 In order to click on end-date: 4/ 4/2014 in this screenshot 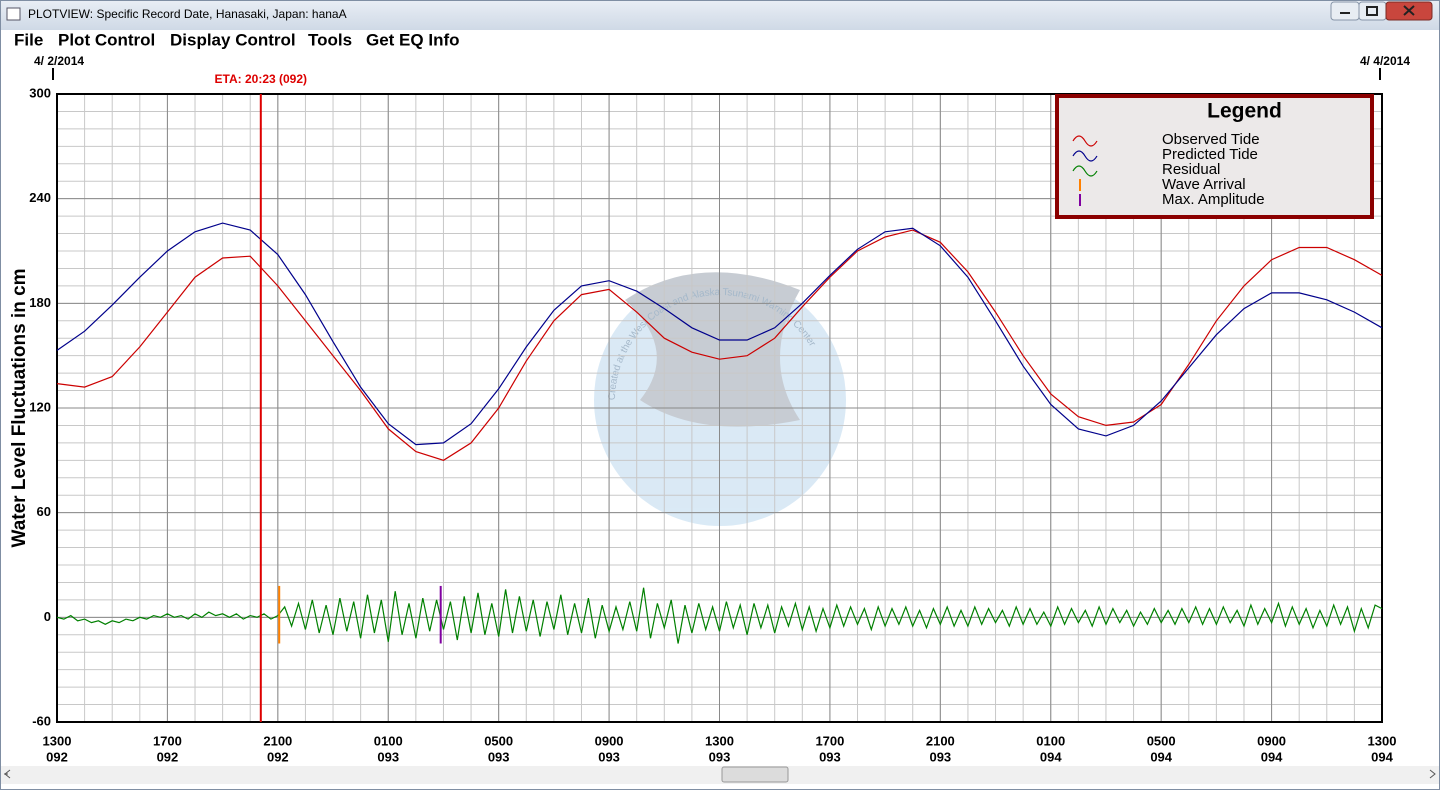, I will do `click(1385, 61)`.